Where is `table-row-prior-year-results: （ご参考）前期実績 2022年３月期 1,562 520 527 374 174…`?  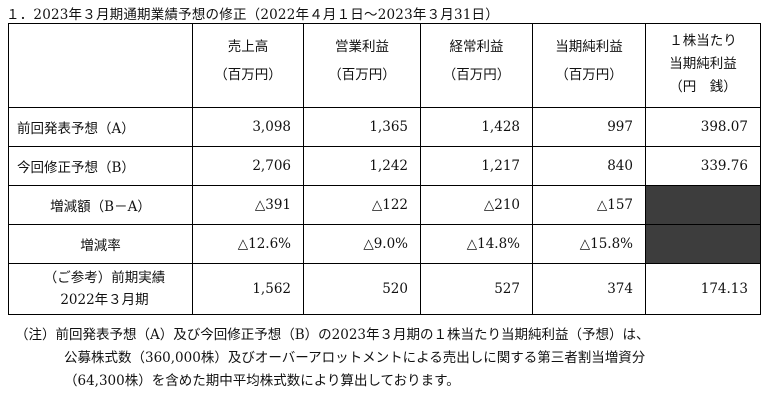
table-row-prior-year-results: （ご参考）前期実績 2022年３月期 1,562 520 527 374 174… is located at coordinates (384, 289).